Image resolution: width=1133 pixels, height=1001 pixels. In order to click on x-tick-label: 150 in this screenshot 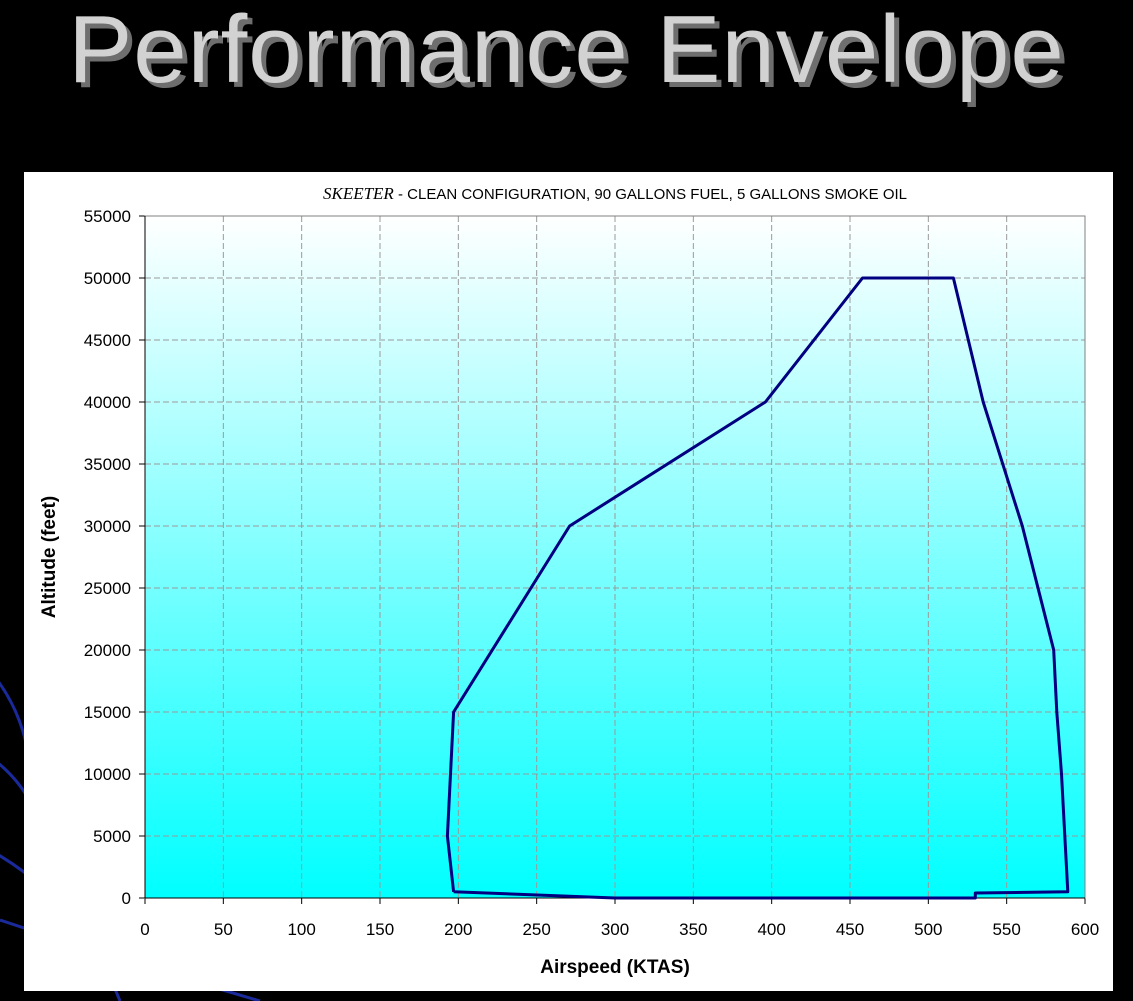, I will do `click(380, 929)`.